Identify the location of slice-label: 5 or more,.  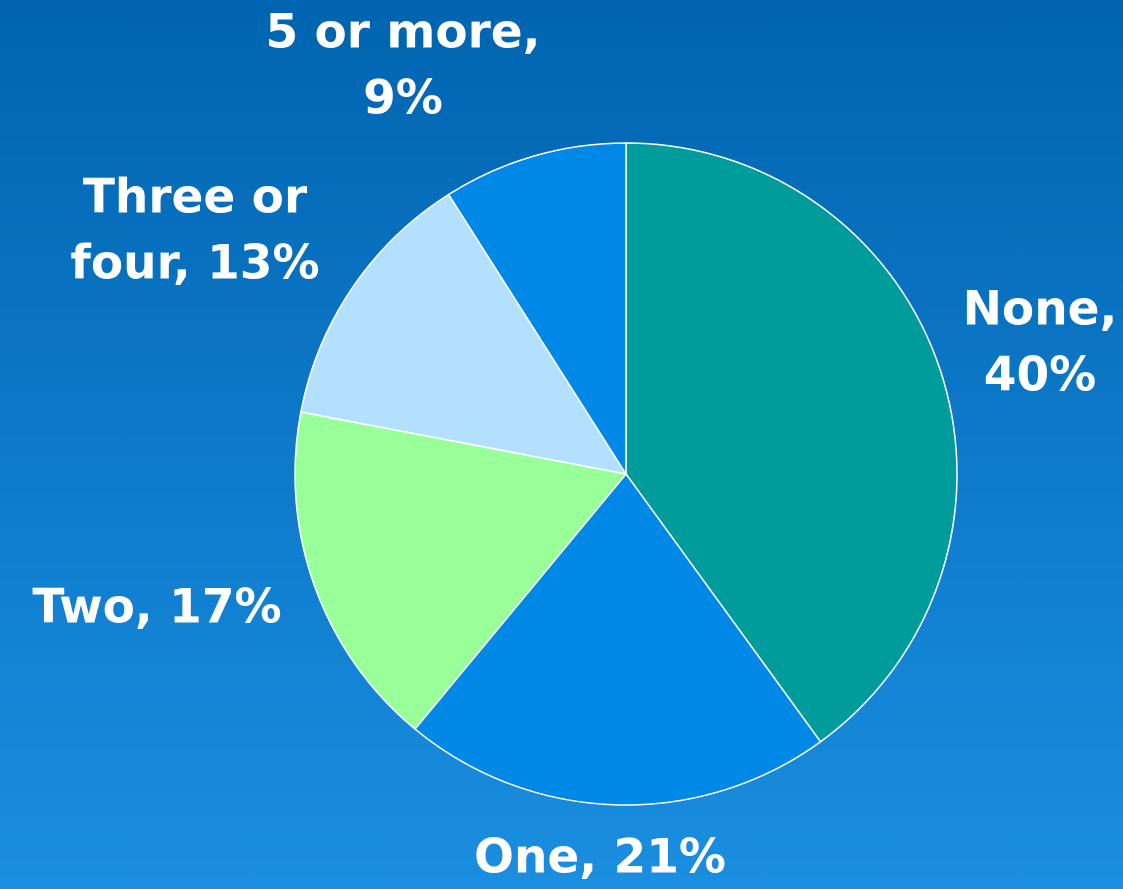
(402, 32).